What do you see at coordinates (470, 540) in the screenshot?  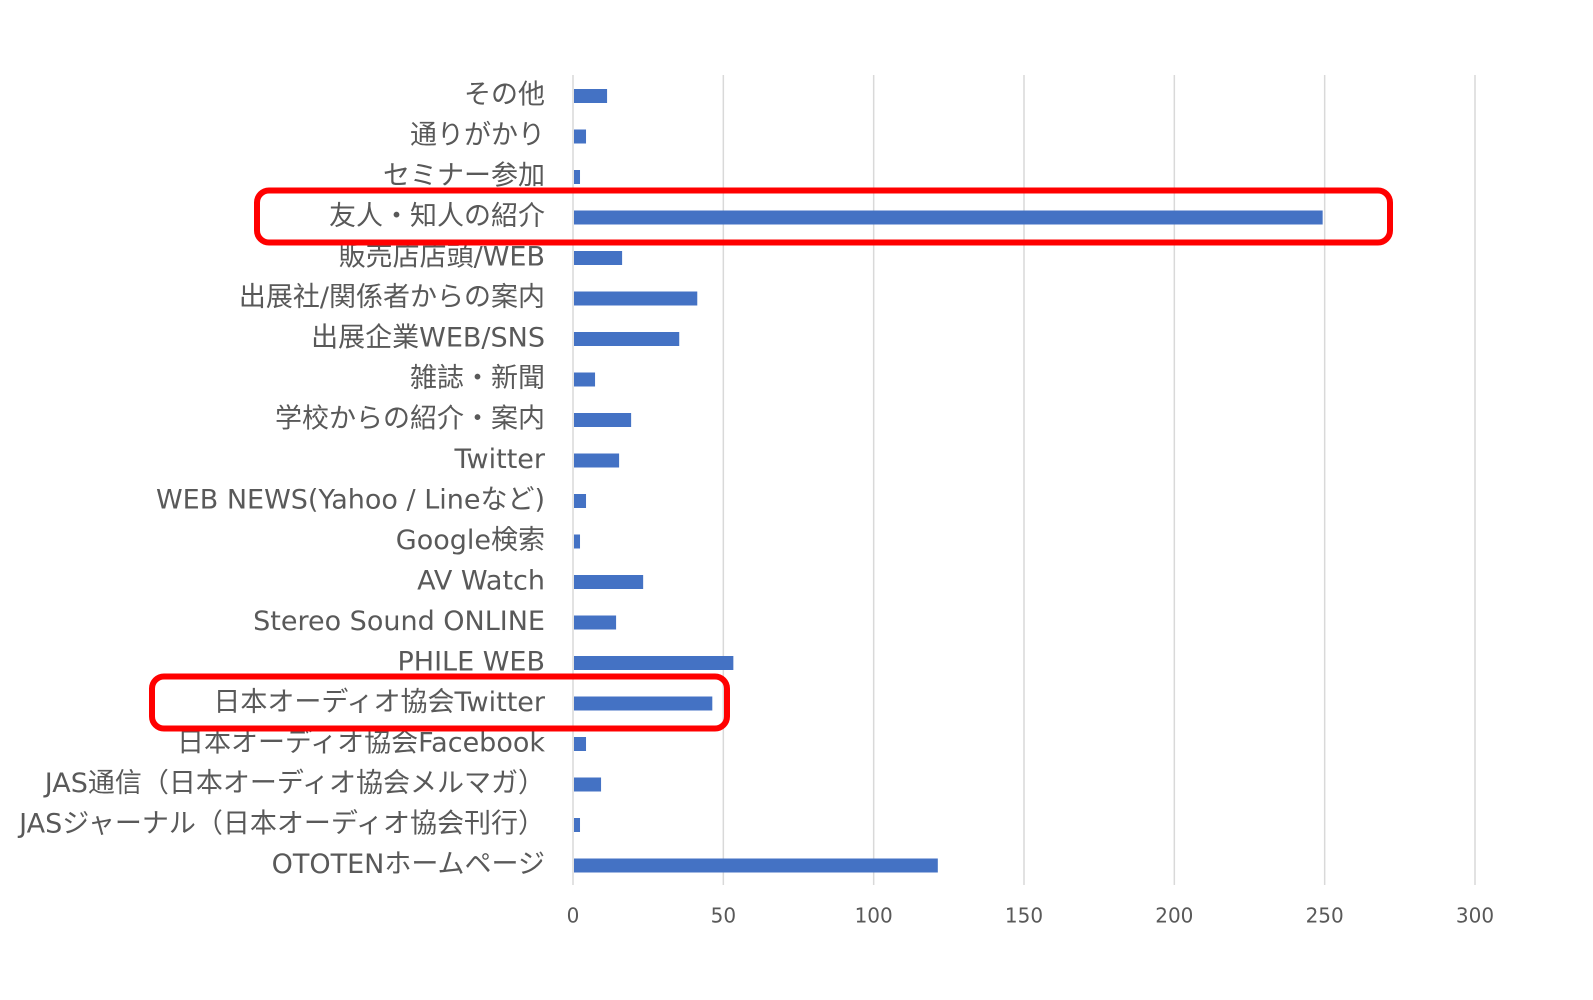 I see `category-label: Google検索` at bounding box center [470, 540].